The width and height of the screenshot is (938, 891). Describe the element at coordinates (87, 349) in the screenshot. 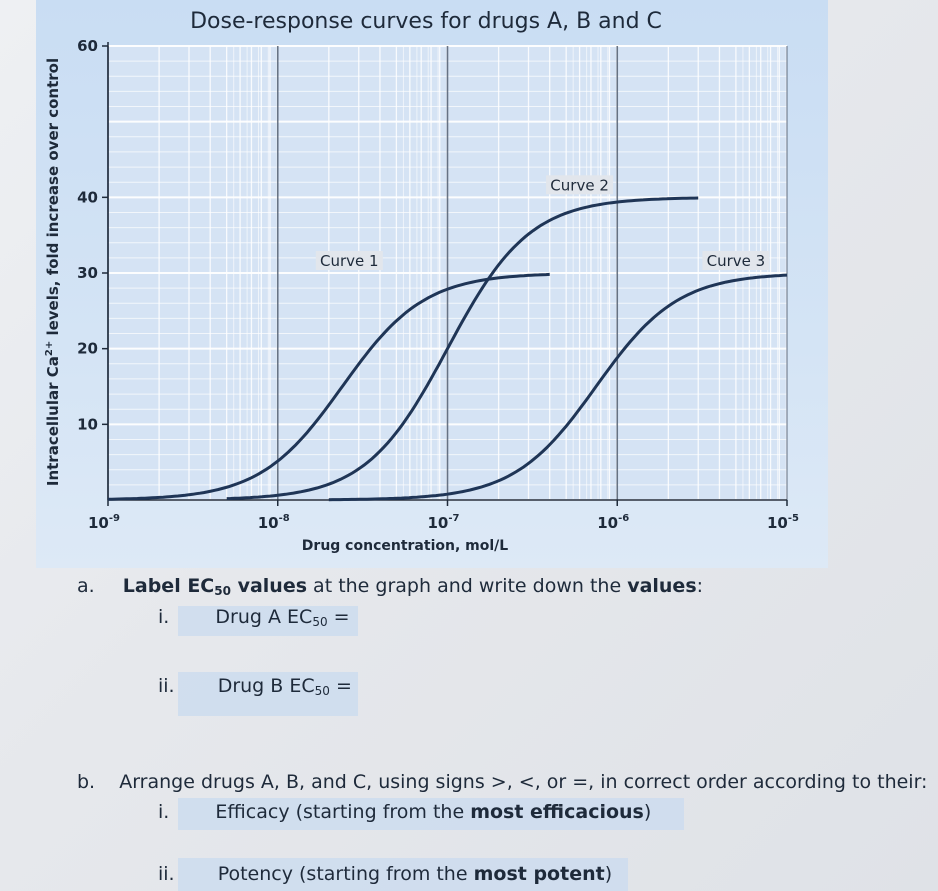

I see `y-tick-label: 20` at that location.